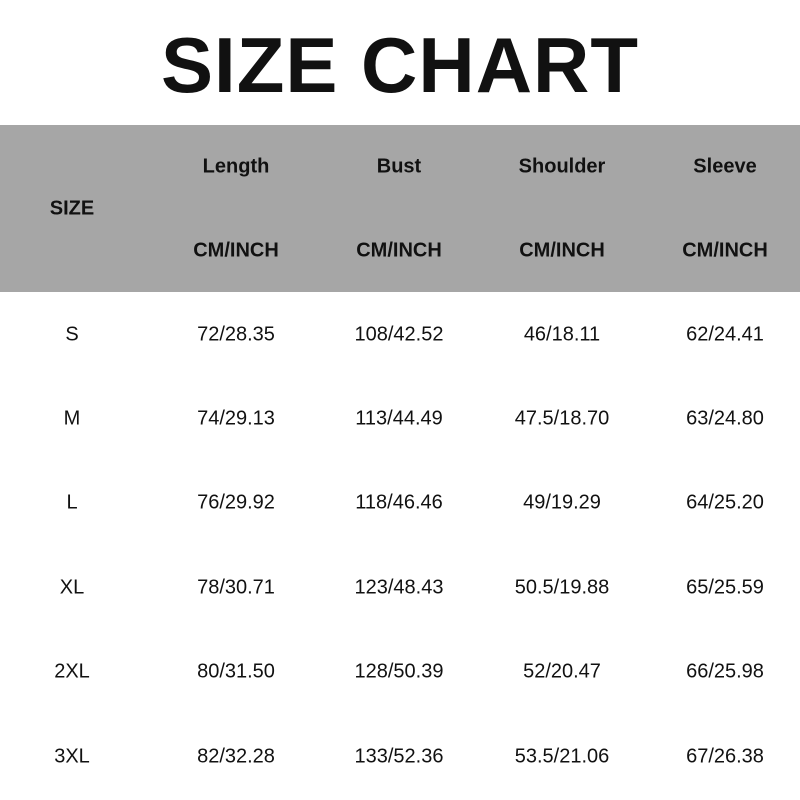 The width and height of the screenshot is (800, 800). What do you see at coordinates (400, 65) in the screenshot?
I see `page-title: SIZE CHART` at bounding box center [400, 65].